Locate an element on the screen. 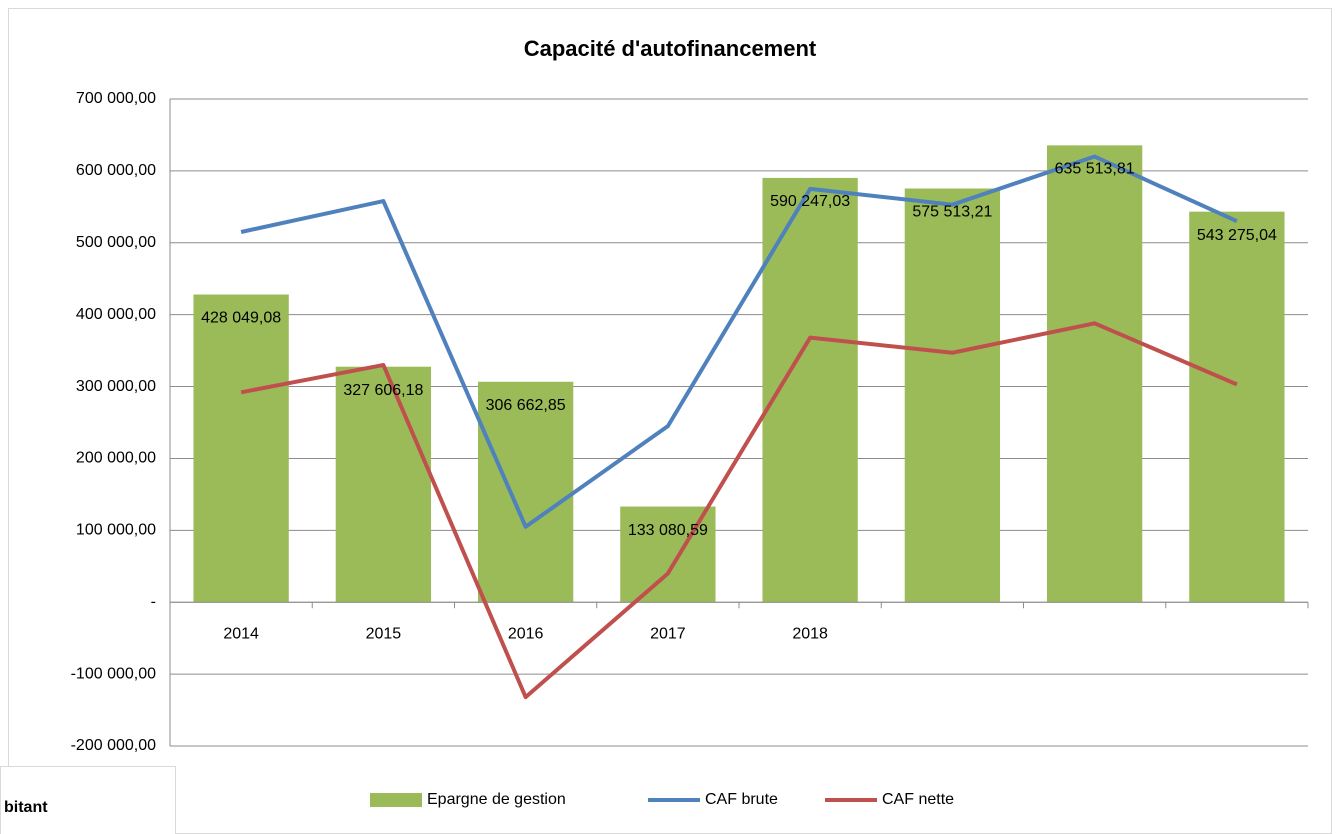 The width and height of the screenshot is (1340, 834). x-tick-label: 2015 is located at coordinates (384, 633).